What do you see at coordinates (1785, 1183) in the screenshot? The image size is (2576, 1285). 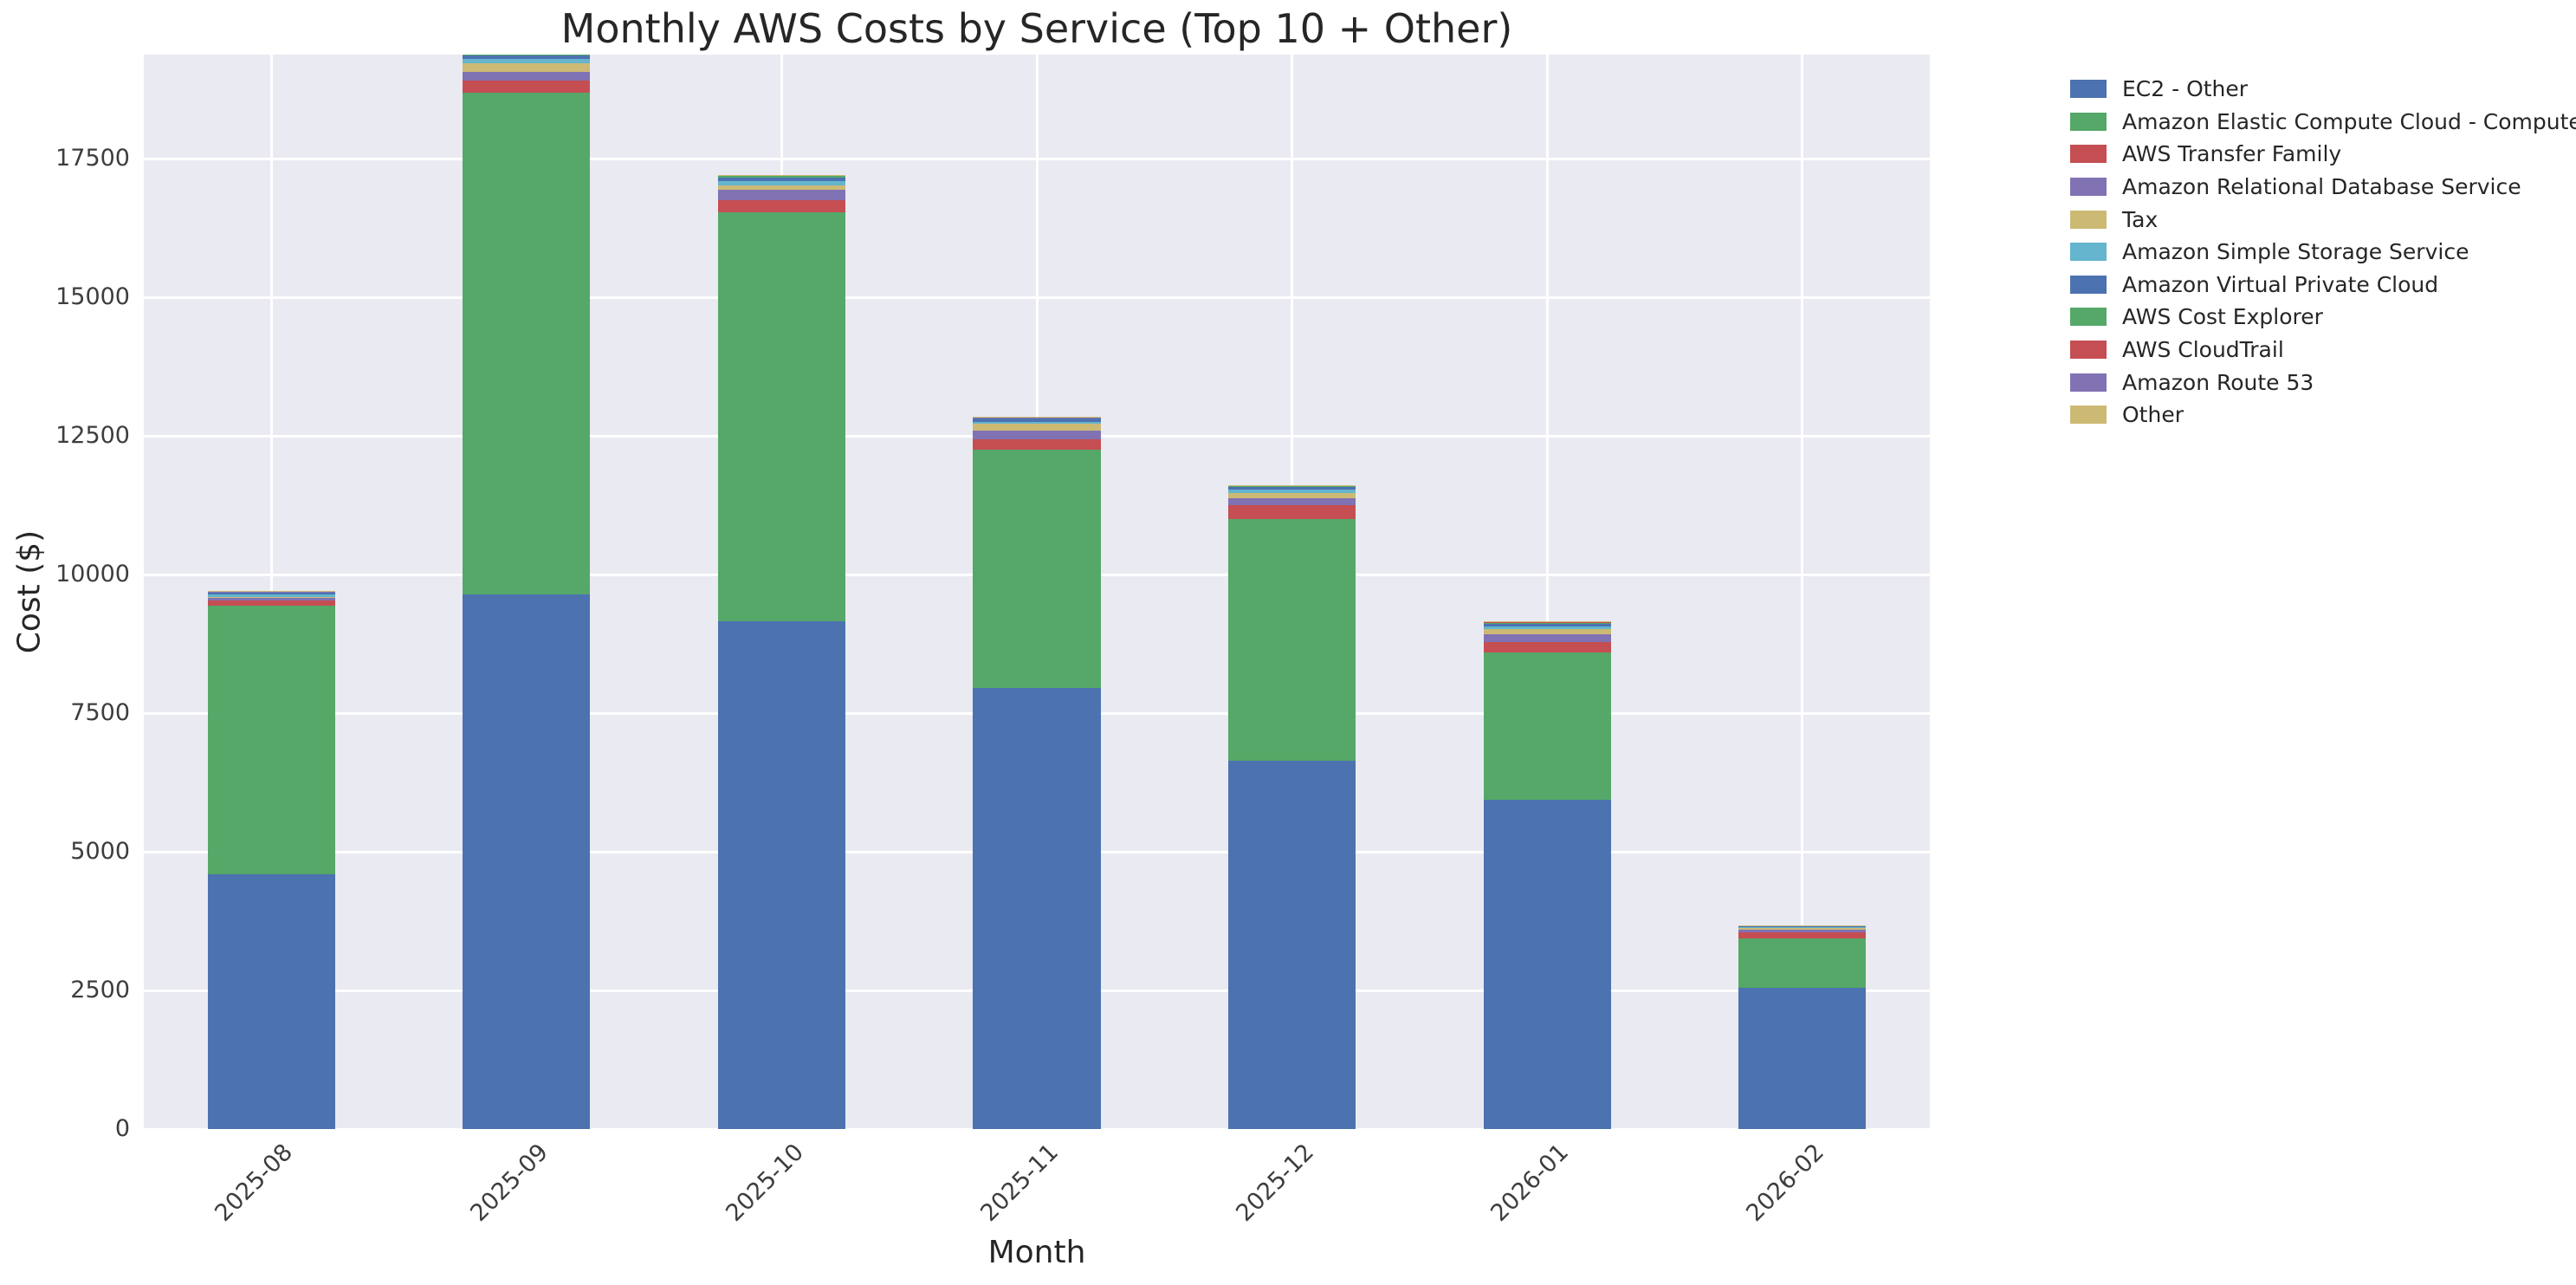 I see `x-tick-label: 2026-02` at bounding box center [1785, 1183].